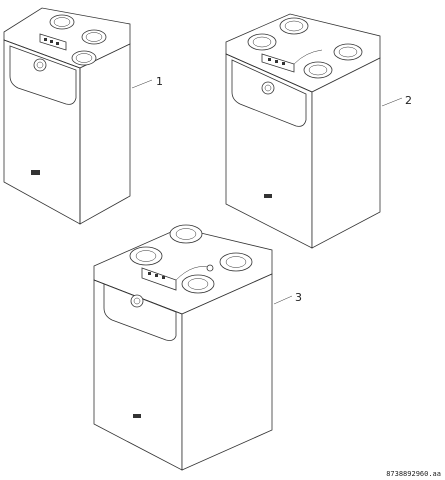  Describe the element at coordinates (35, 172) in the screenshot. I see `unit-1-logo-icon` at that location.